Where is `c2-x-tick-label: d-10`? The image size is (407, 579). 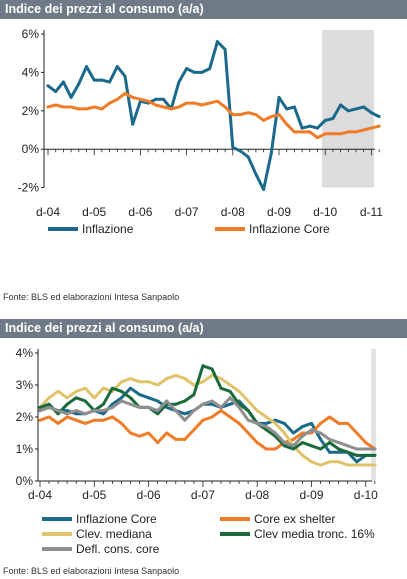 c2-x-tick-label: d-10 is located at coordinates (366, 495).